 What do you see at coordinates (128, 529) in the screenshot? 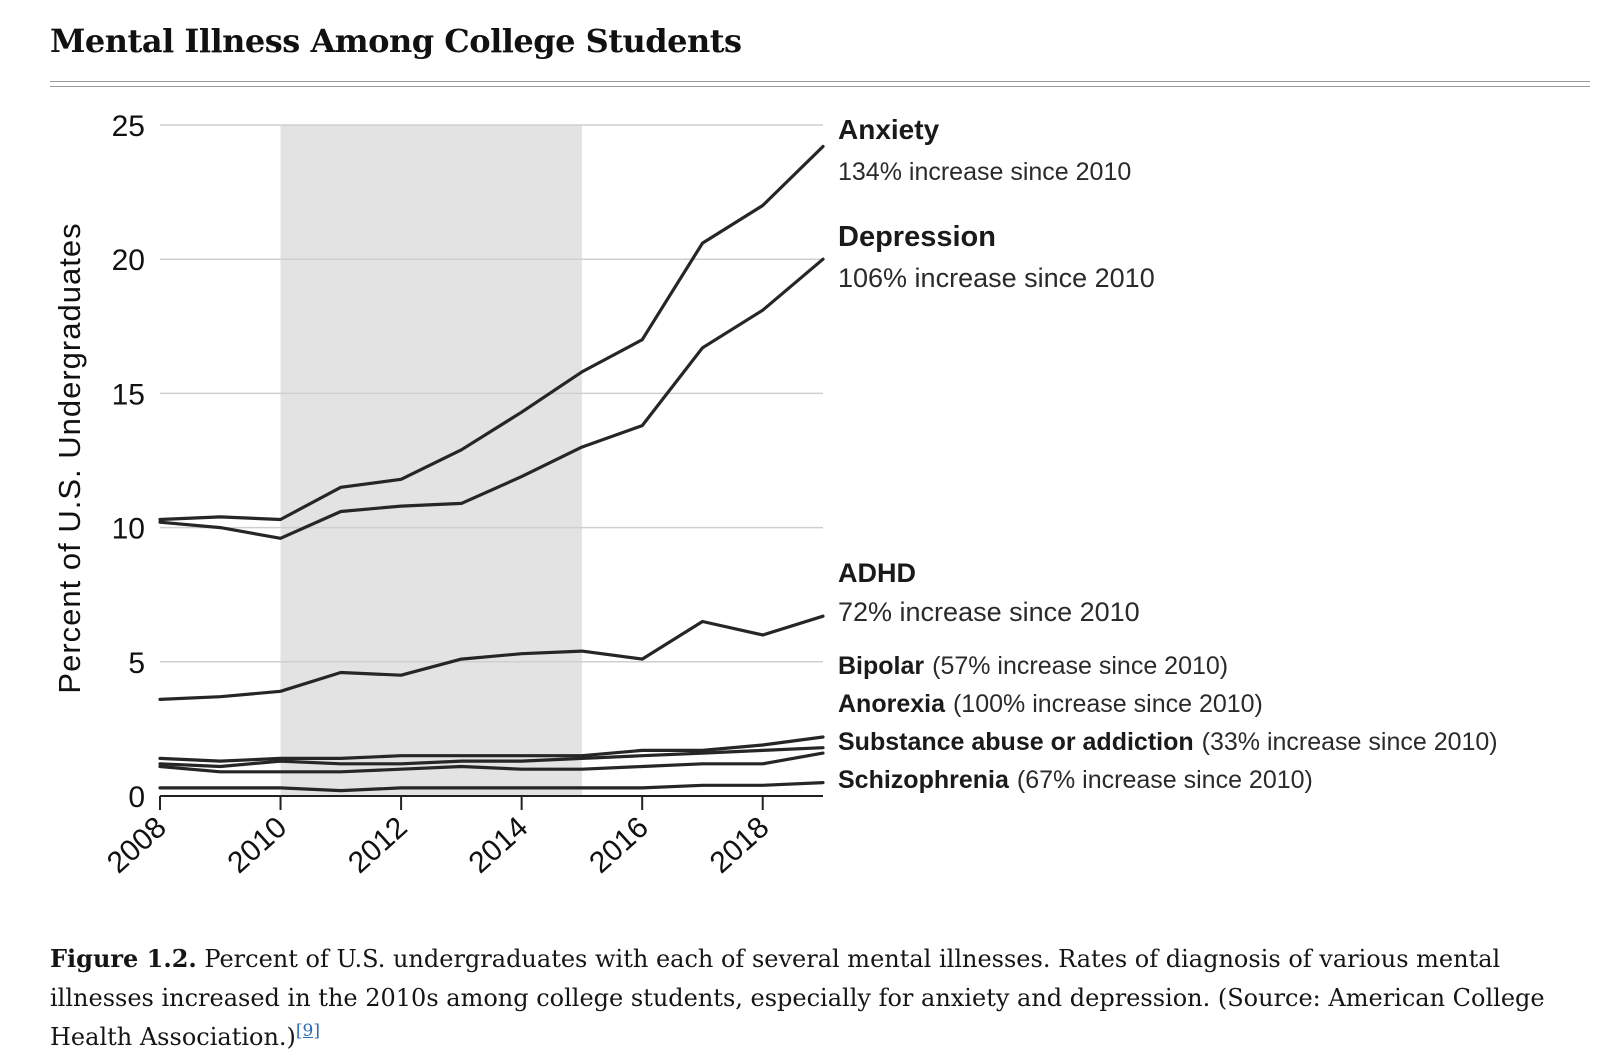
I see `y-tick-label: 10` at bounding box center [128, 529].